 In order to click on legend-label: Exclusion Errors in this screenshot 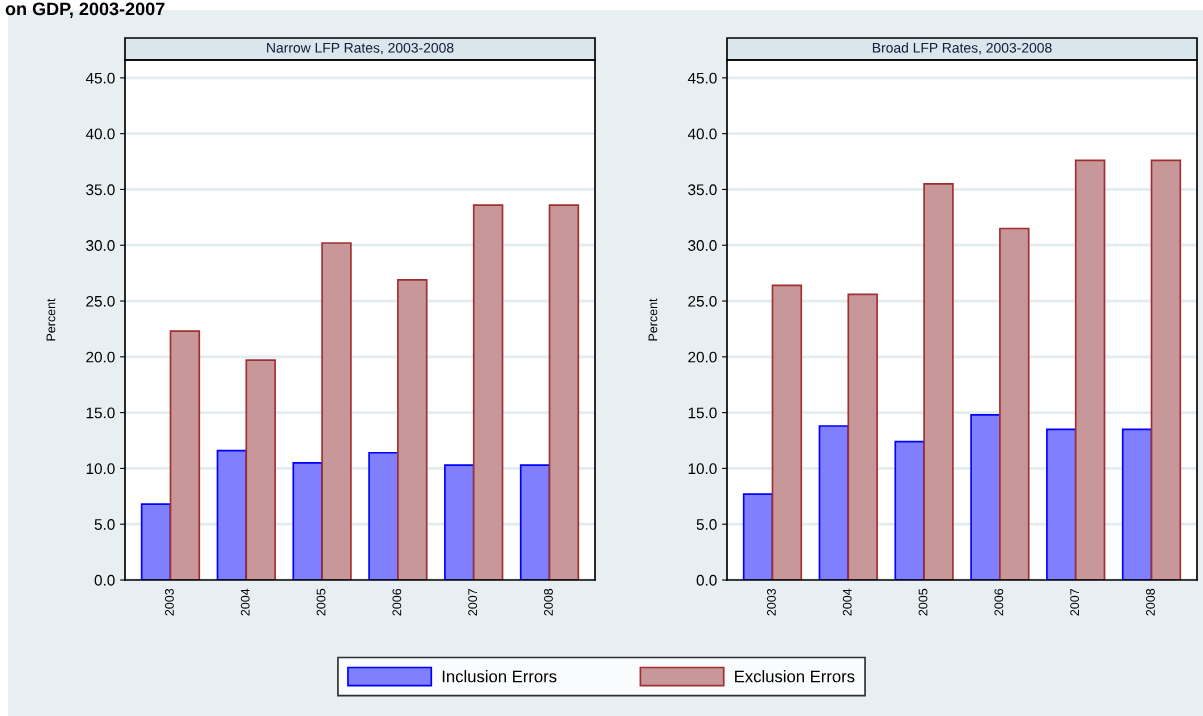, I will do `click(795, 676)`.